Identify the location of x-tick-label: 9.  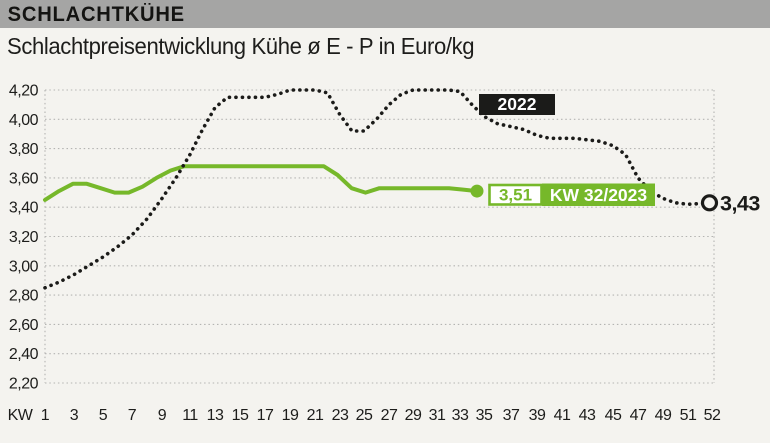
(162, 415).